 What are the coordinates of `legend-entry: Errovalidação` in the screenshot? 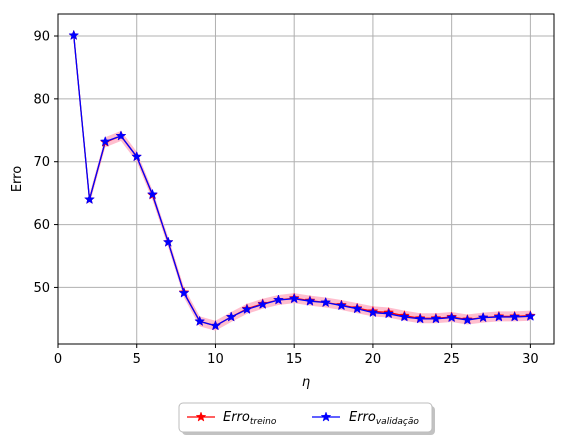 It's located at (384, 418).